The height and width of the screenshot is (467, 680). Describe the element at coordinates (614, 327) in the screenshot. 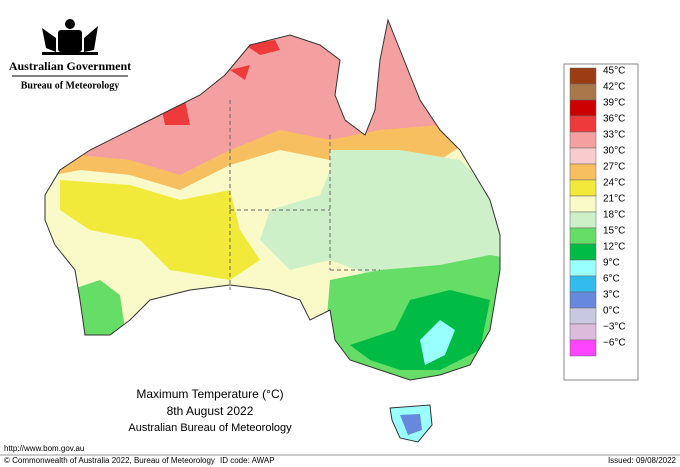

I see `legend-label: −3°C` at that location.